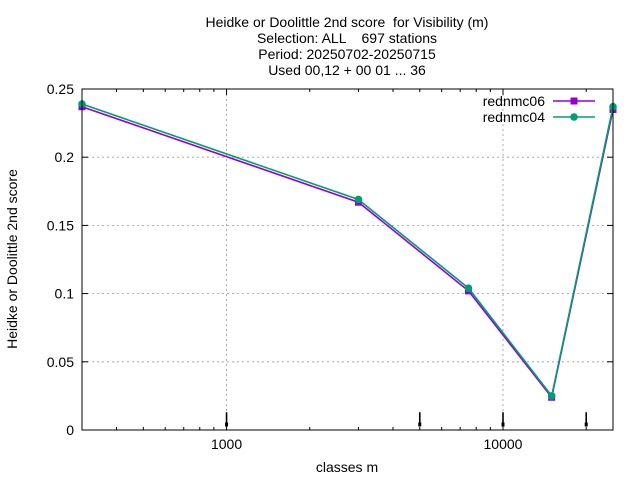 The image size is (640, 485). What do you see at coordinates (70, 430) in the screenshot?
I see `y-tick-label-0: 0` at bounding box center [70, 430].